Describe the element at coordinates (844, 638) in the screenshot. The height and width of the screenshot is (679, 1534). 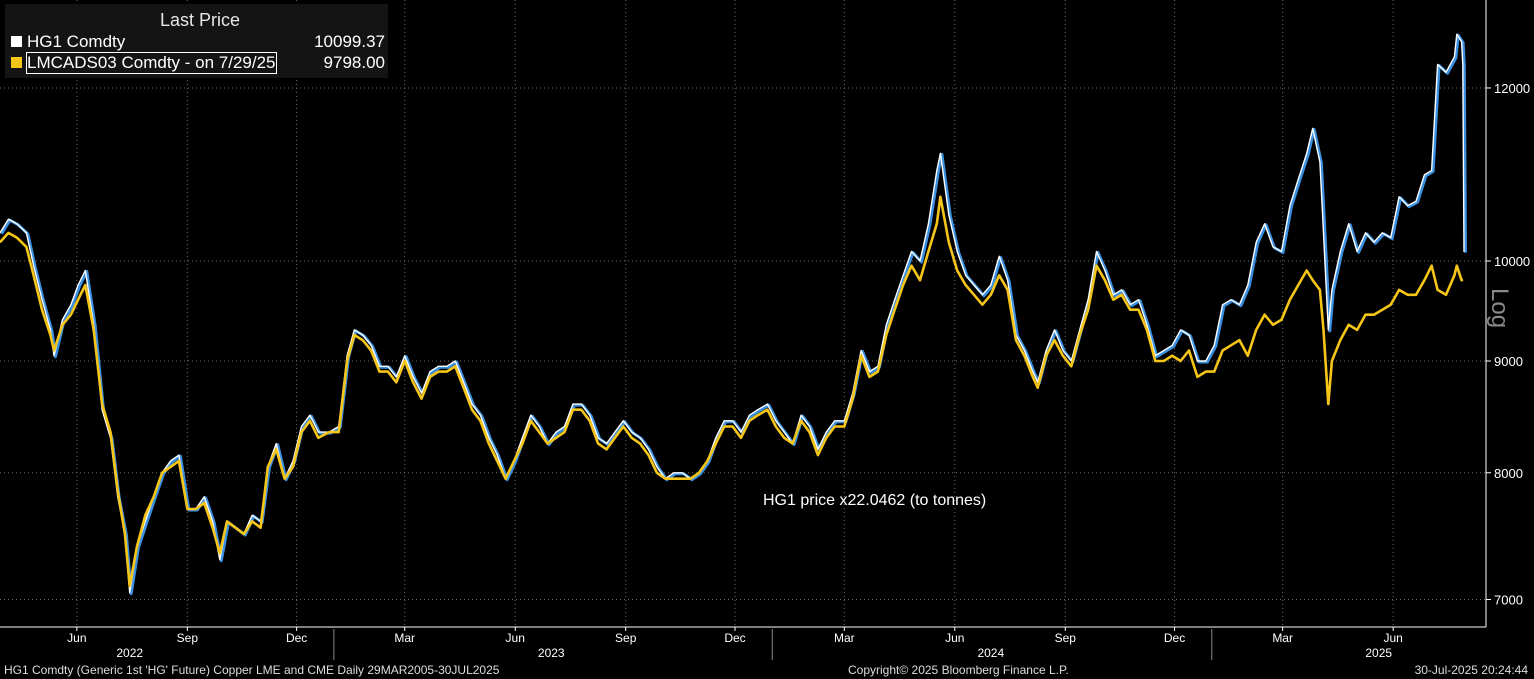
I see `x-tick-label: Mar` at that location.